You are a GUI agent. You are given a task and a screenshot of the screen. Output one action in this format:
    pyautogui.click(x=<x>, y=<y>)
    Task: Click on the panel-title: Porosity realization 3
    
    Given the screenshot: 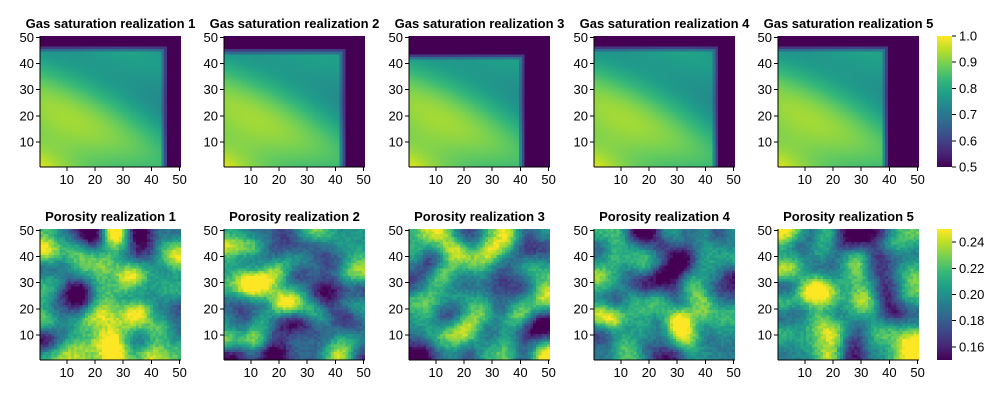 What is the action you would take?
    pyautogui.click(x=479, y=216)
    